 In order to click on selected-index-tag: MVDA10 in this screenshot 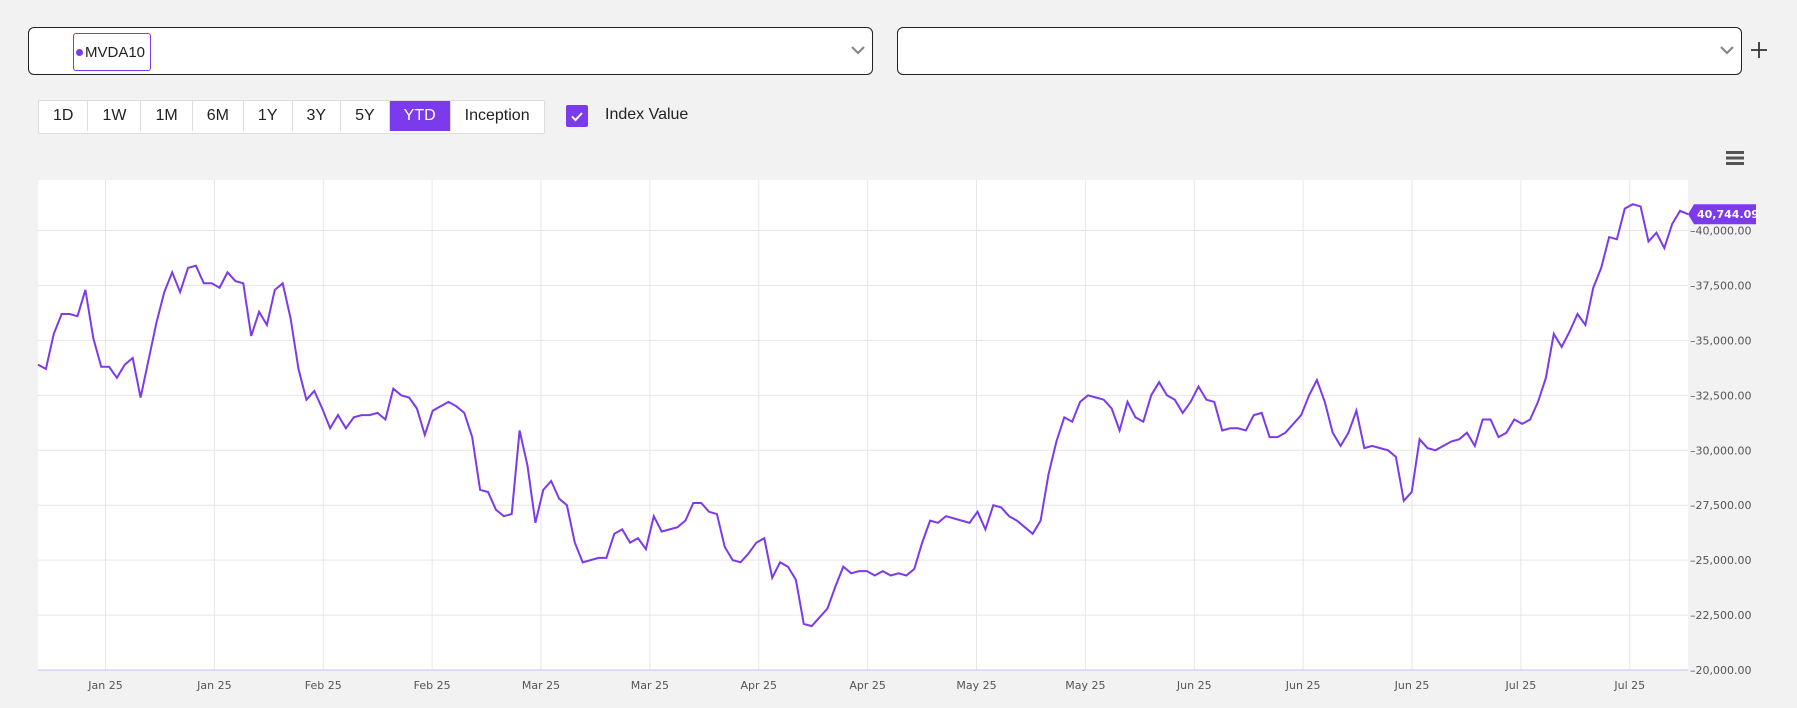, I will do `click(112, 52)`.